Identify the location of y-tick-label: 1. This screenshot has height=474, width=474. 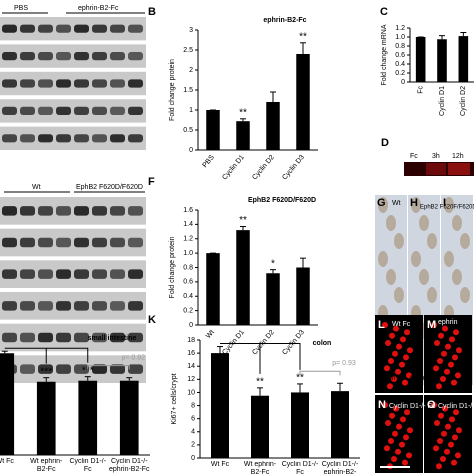
(191, 110).